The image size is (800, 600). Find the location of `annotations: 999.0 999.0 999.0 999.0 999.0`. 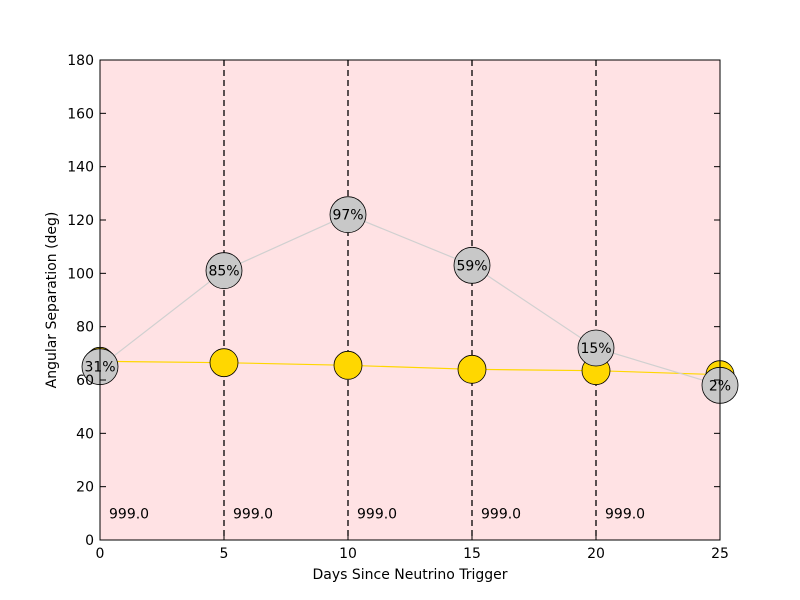

annotations: 999.0 999.0 999.0 999.0 999.0 is located at coordinates (377, 514).